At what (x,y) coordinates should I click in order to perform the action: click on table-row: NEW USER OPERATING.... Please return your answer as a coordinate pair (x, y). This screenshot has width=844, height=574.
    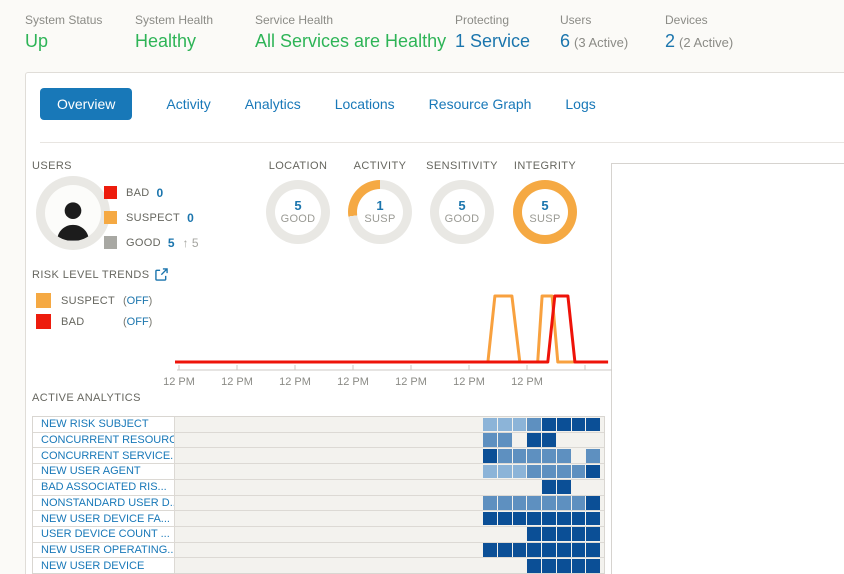
    Looking at the image, I should click on (318, 549).